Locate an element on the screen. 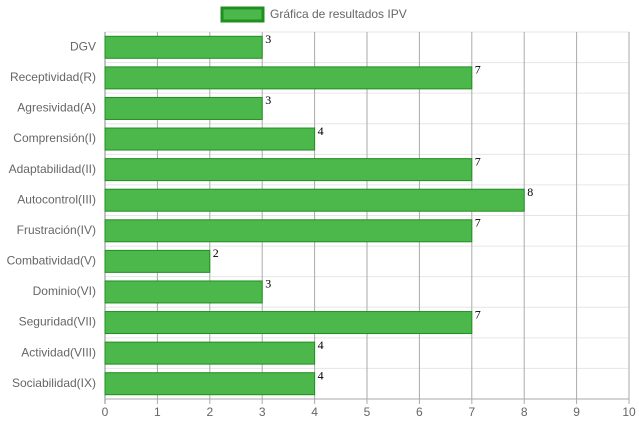 This screenshot has height=427, width=639. data-label: 2 is located at coordinates (216, 253).